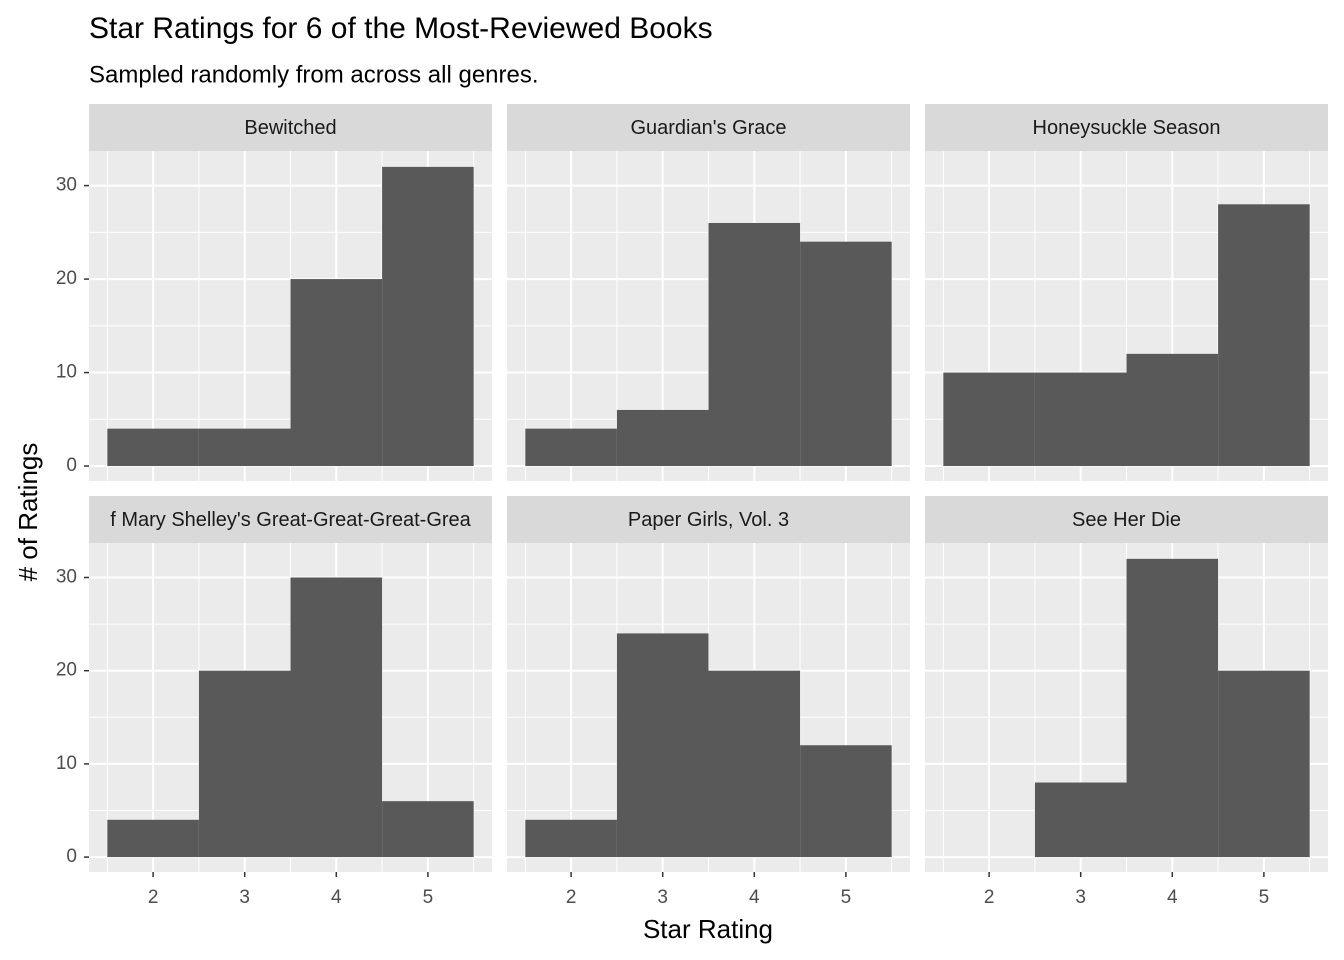  I want to click on strip-label: Honeysuckle Season, so click(1127, 128).